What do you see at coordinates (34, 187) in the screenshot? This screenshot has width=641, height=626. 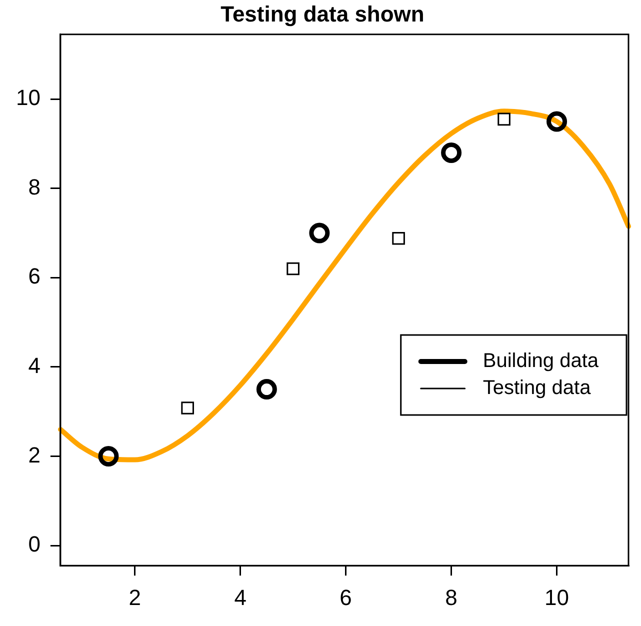 I see `y-tick-label: 8` at bounding box center [34, 187].